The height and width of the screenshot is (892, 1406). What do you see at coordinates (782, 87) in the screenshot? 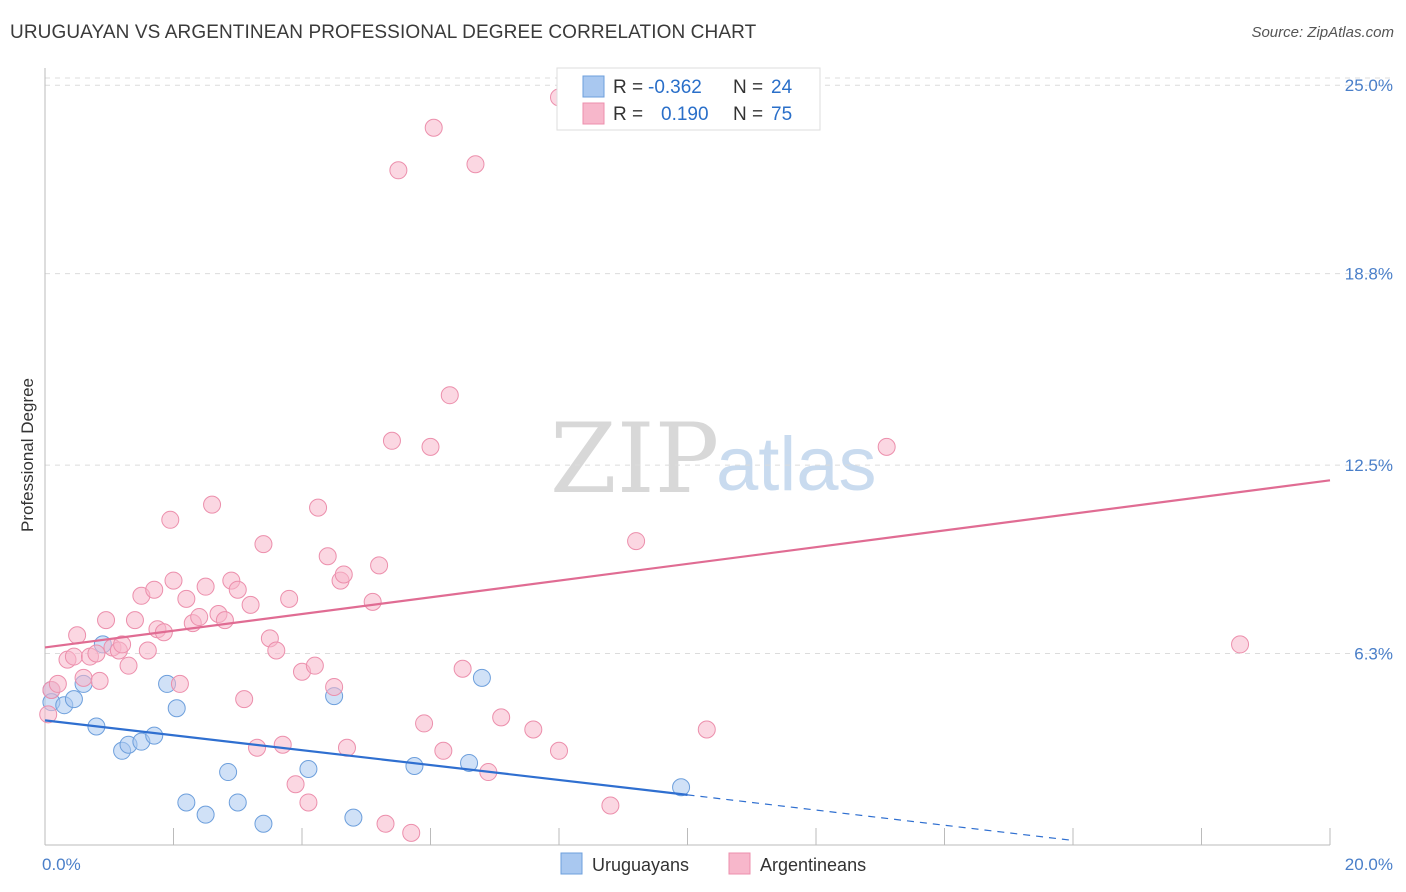
I see `legend-n-value-uruguayans: 24` at bounding box center [782, 87].